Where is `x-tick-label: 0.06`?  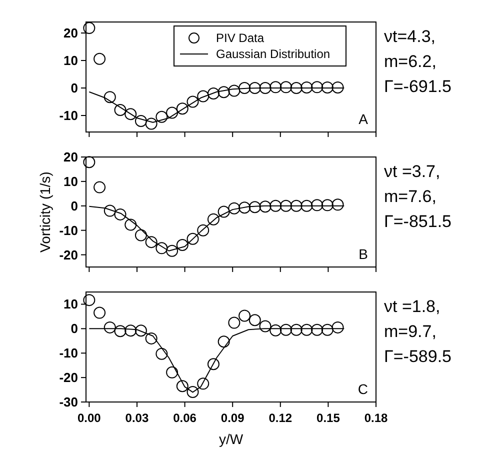 x-tick-label: 0.06 is located at coordinates (185, 418).